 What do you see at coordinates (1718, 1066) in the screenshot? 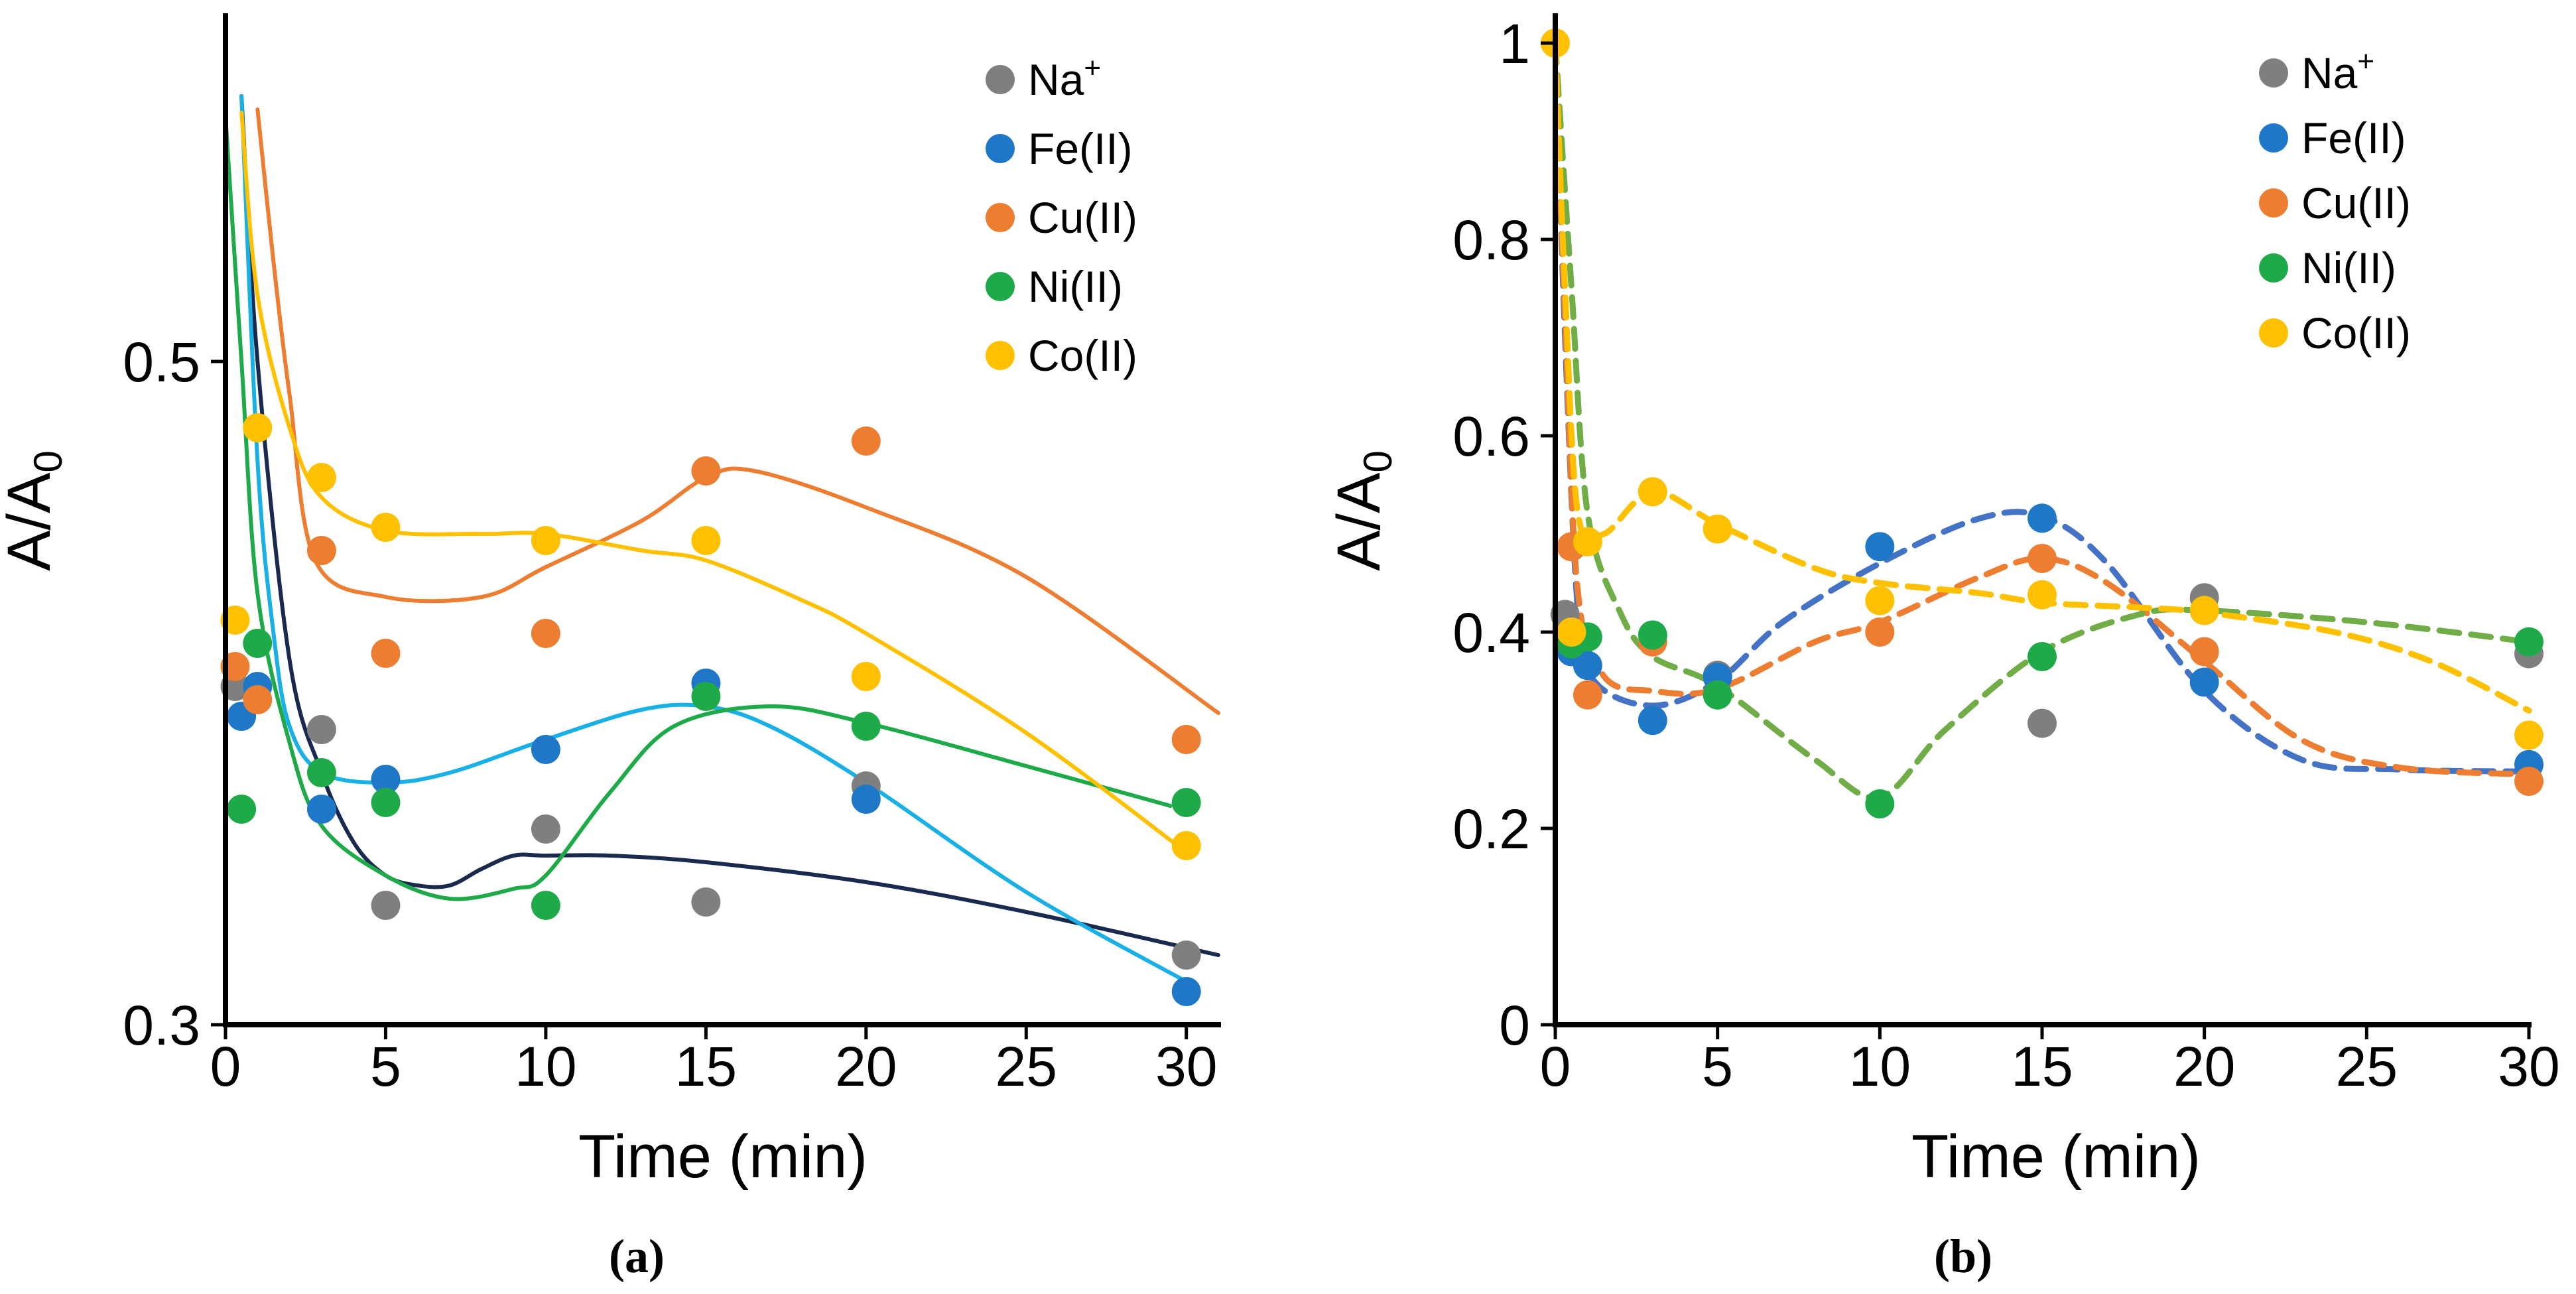
I see `x-tick-label: 5` at bounding box center [1718, 1066].